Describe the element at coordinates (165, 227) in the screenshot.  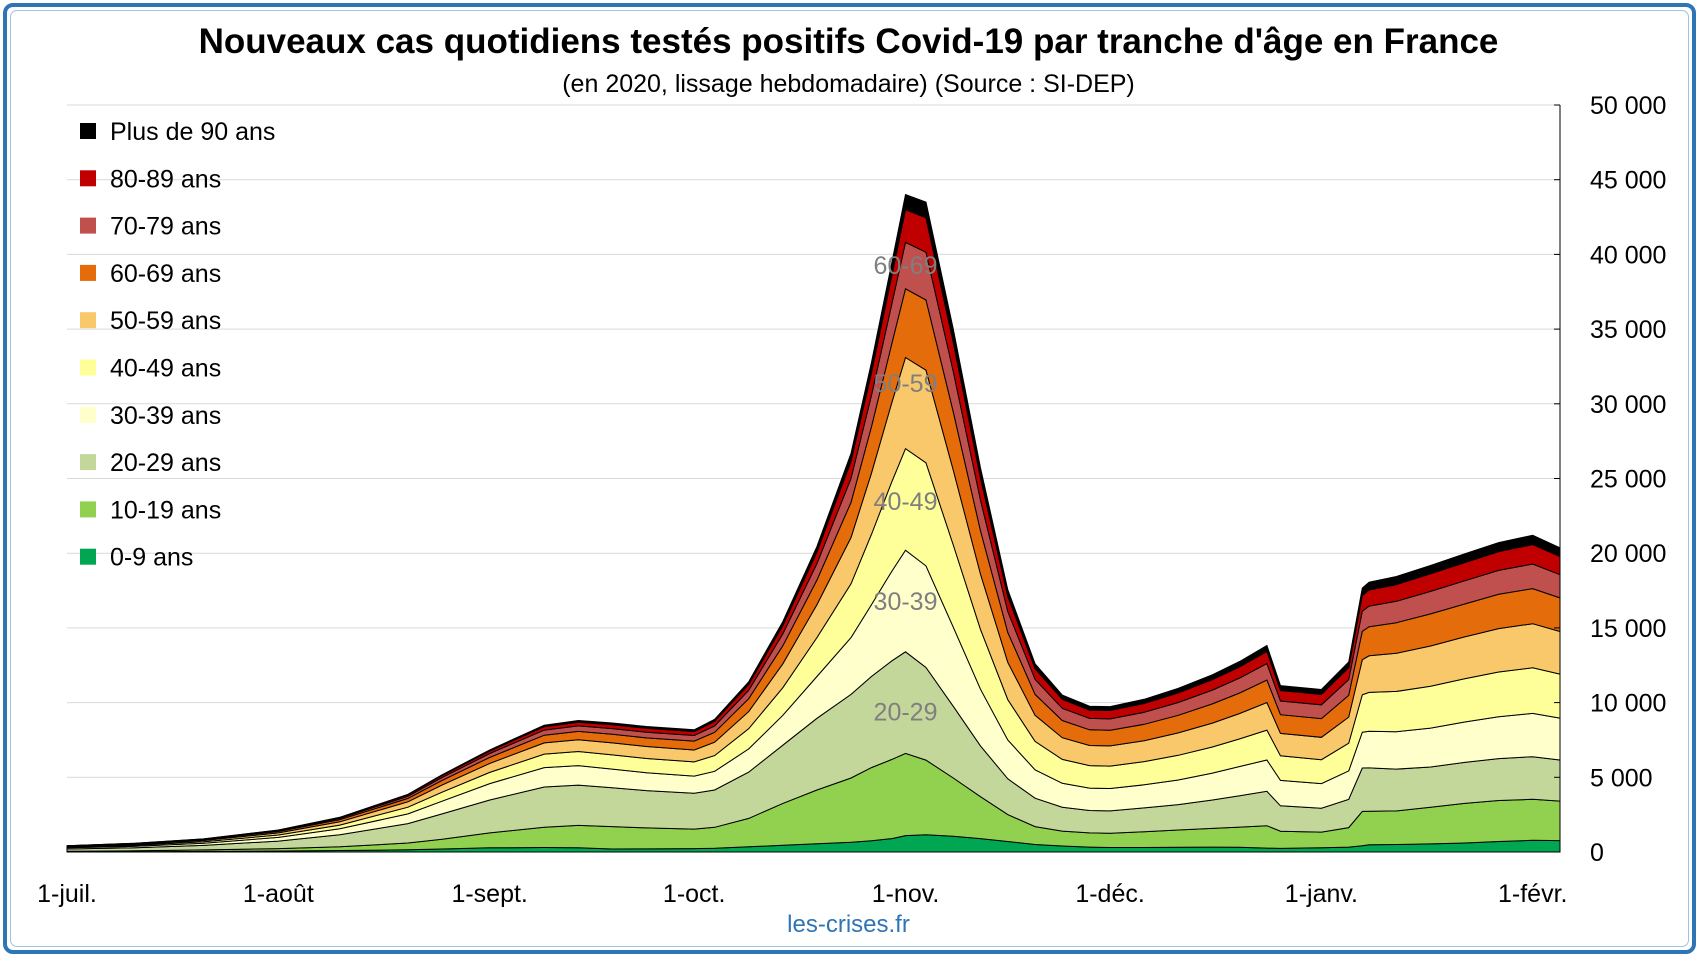
I see `legend-label: 70-79 ans` at that location.